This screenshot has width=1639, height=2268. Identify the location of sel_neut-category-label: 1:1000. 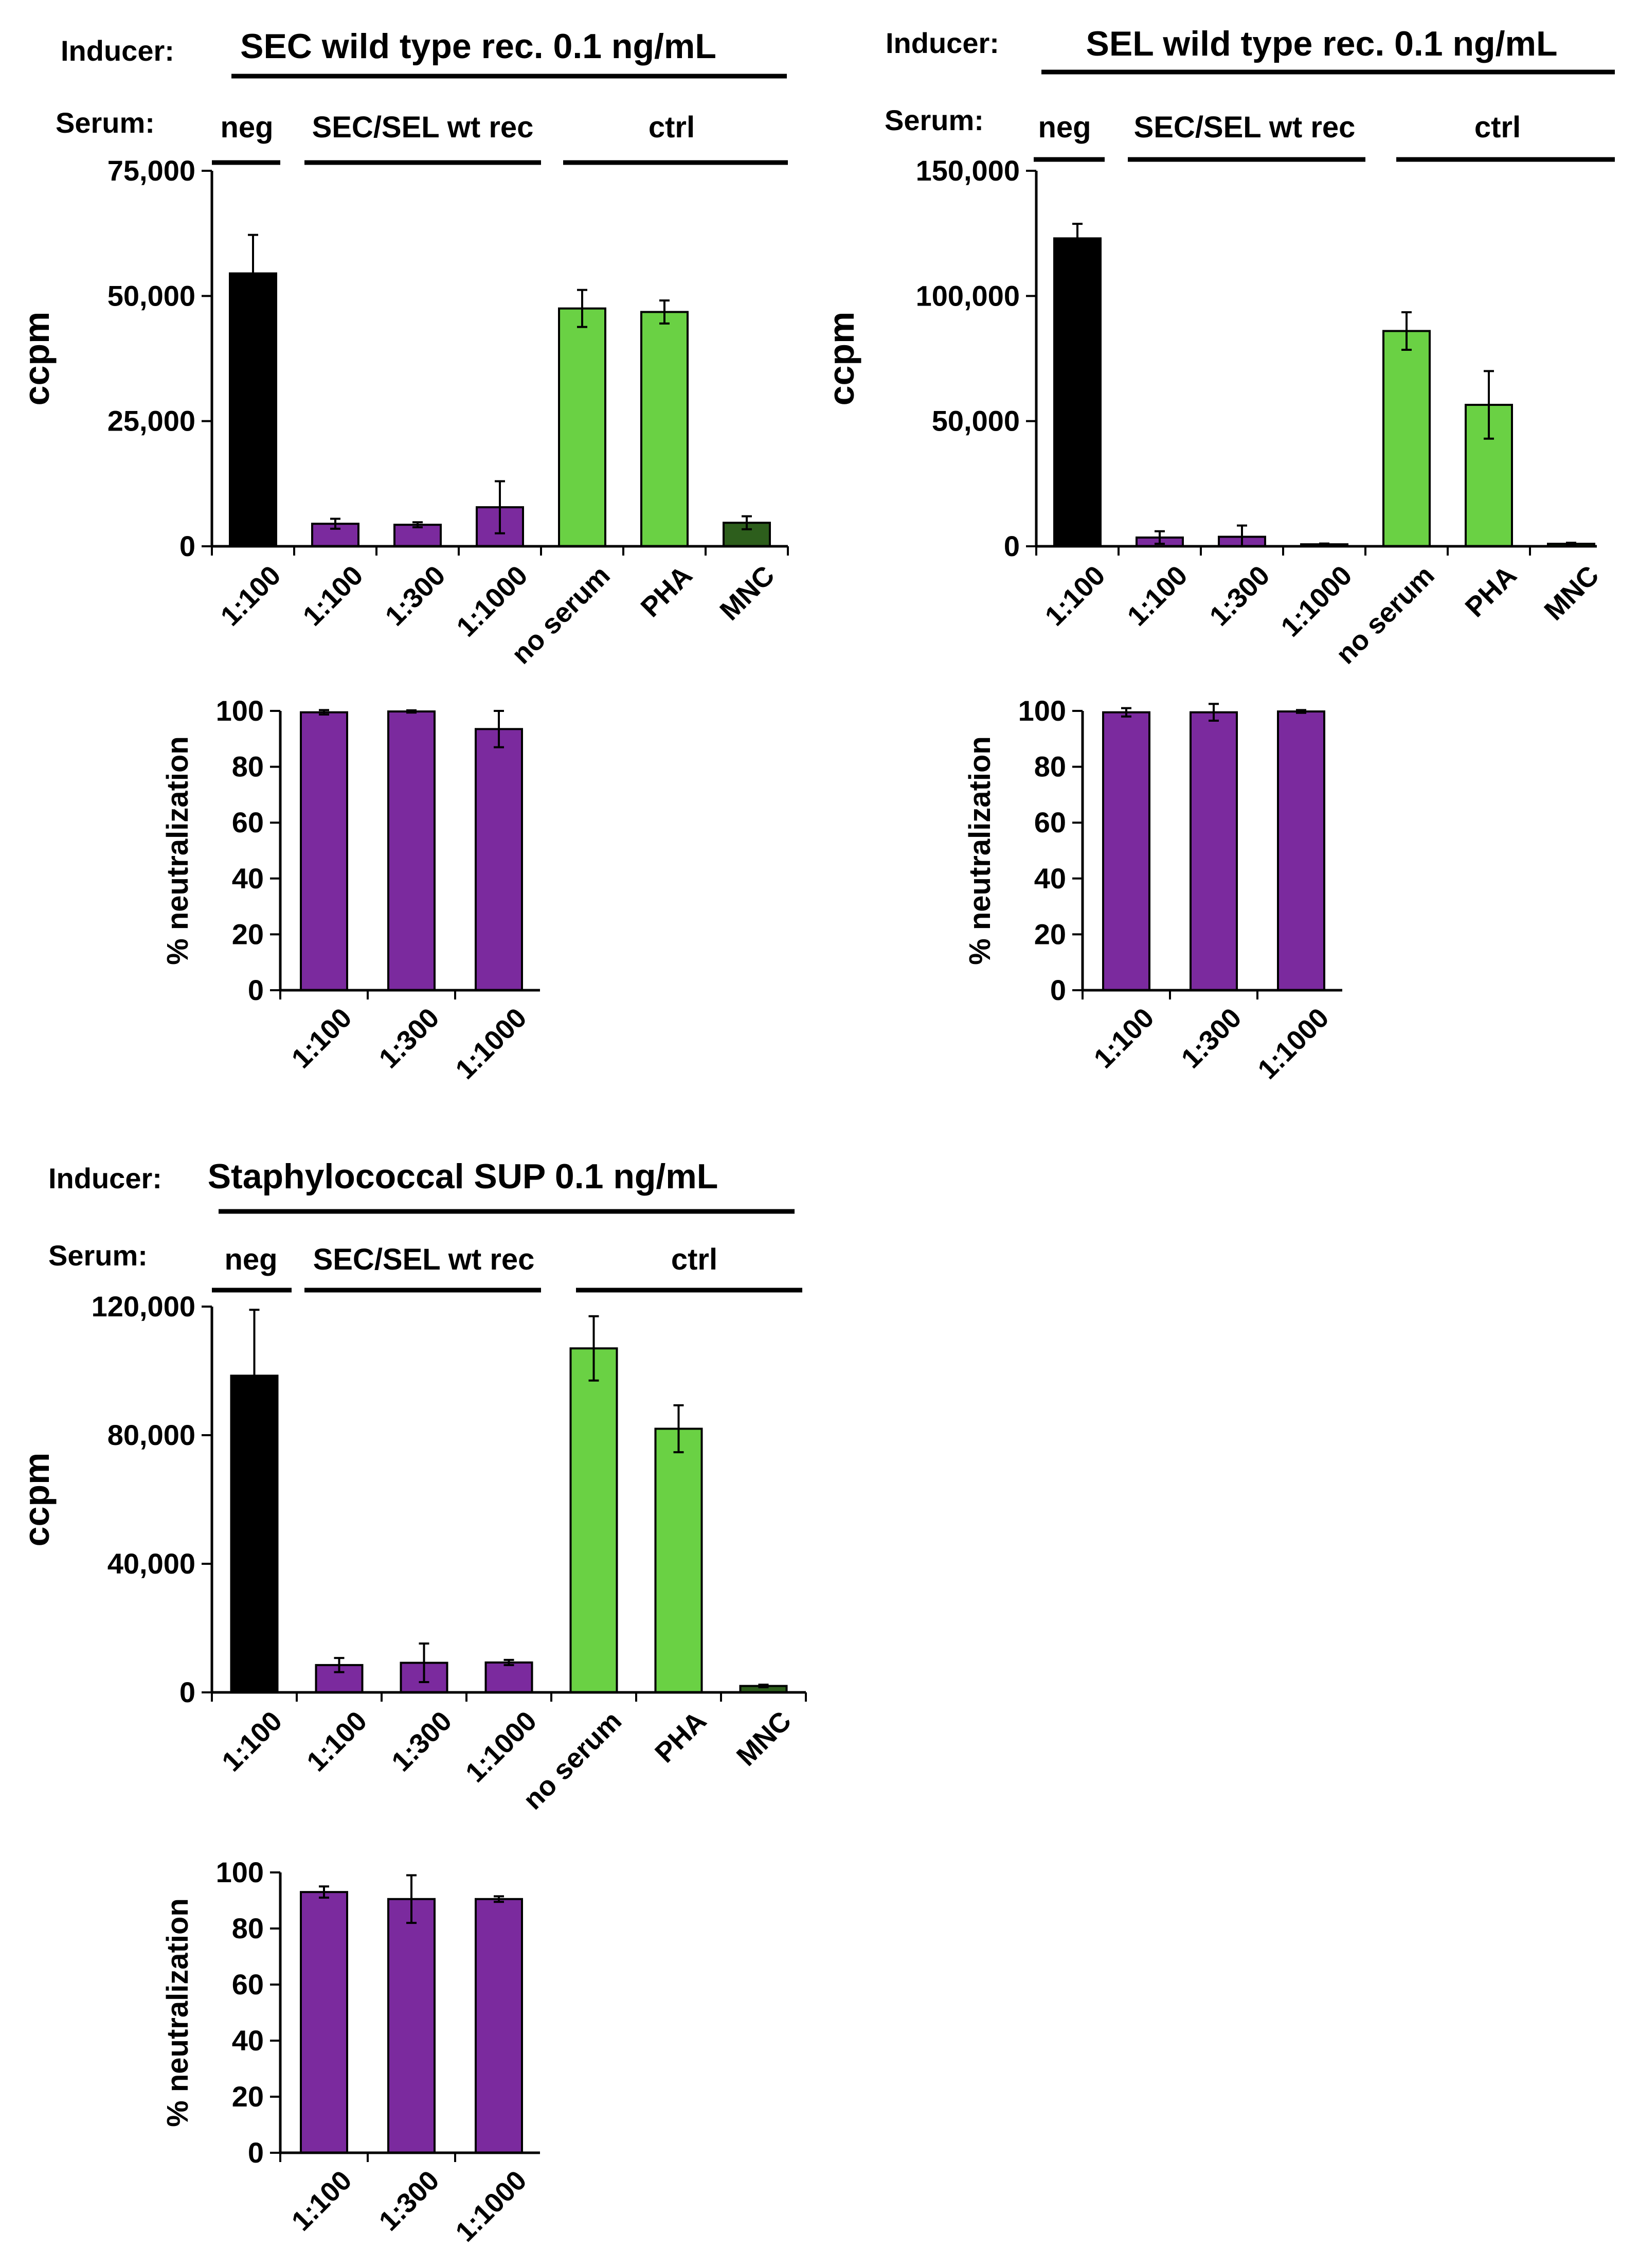
(1294, 1043).